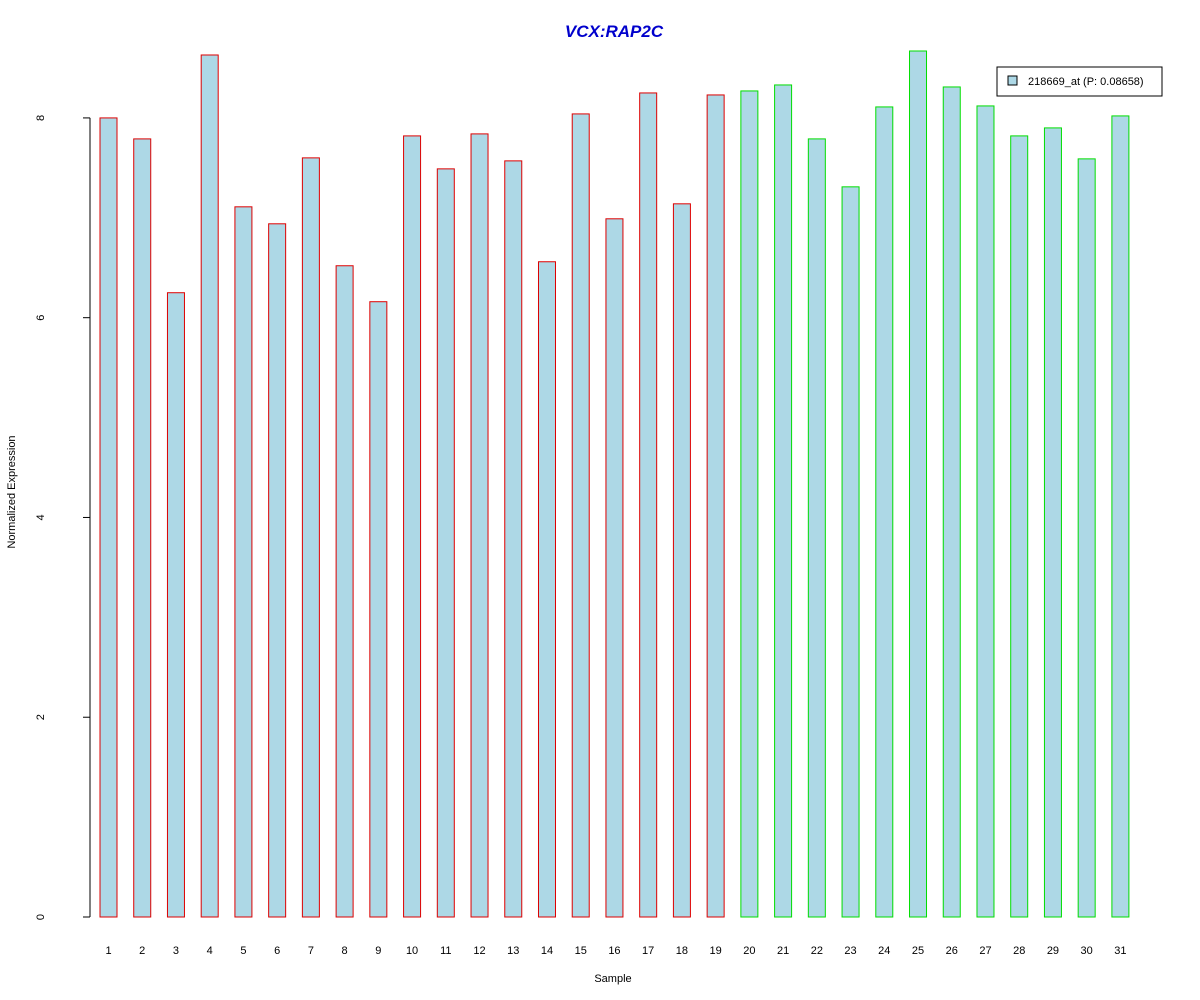 This screenshot has height=1000, width=1200. I want to click on legend-box, so click(1079, 81).